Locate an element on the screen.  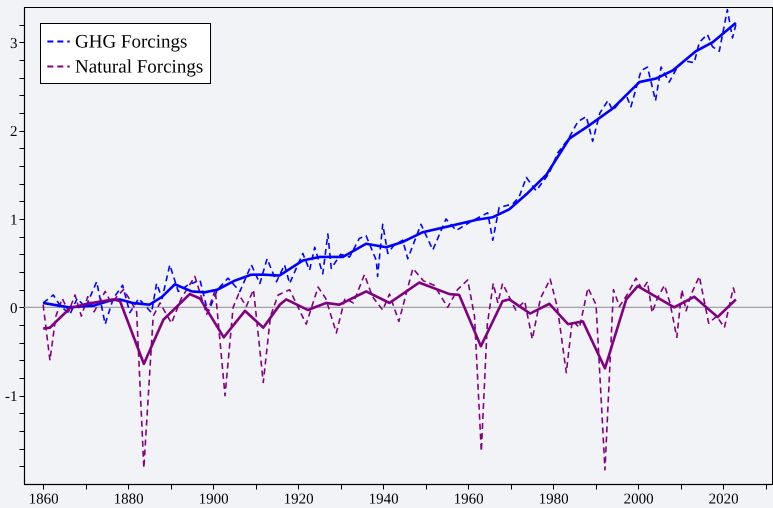
x-tick-label: 1920 is located at coordinates (299, 500).